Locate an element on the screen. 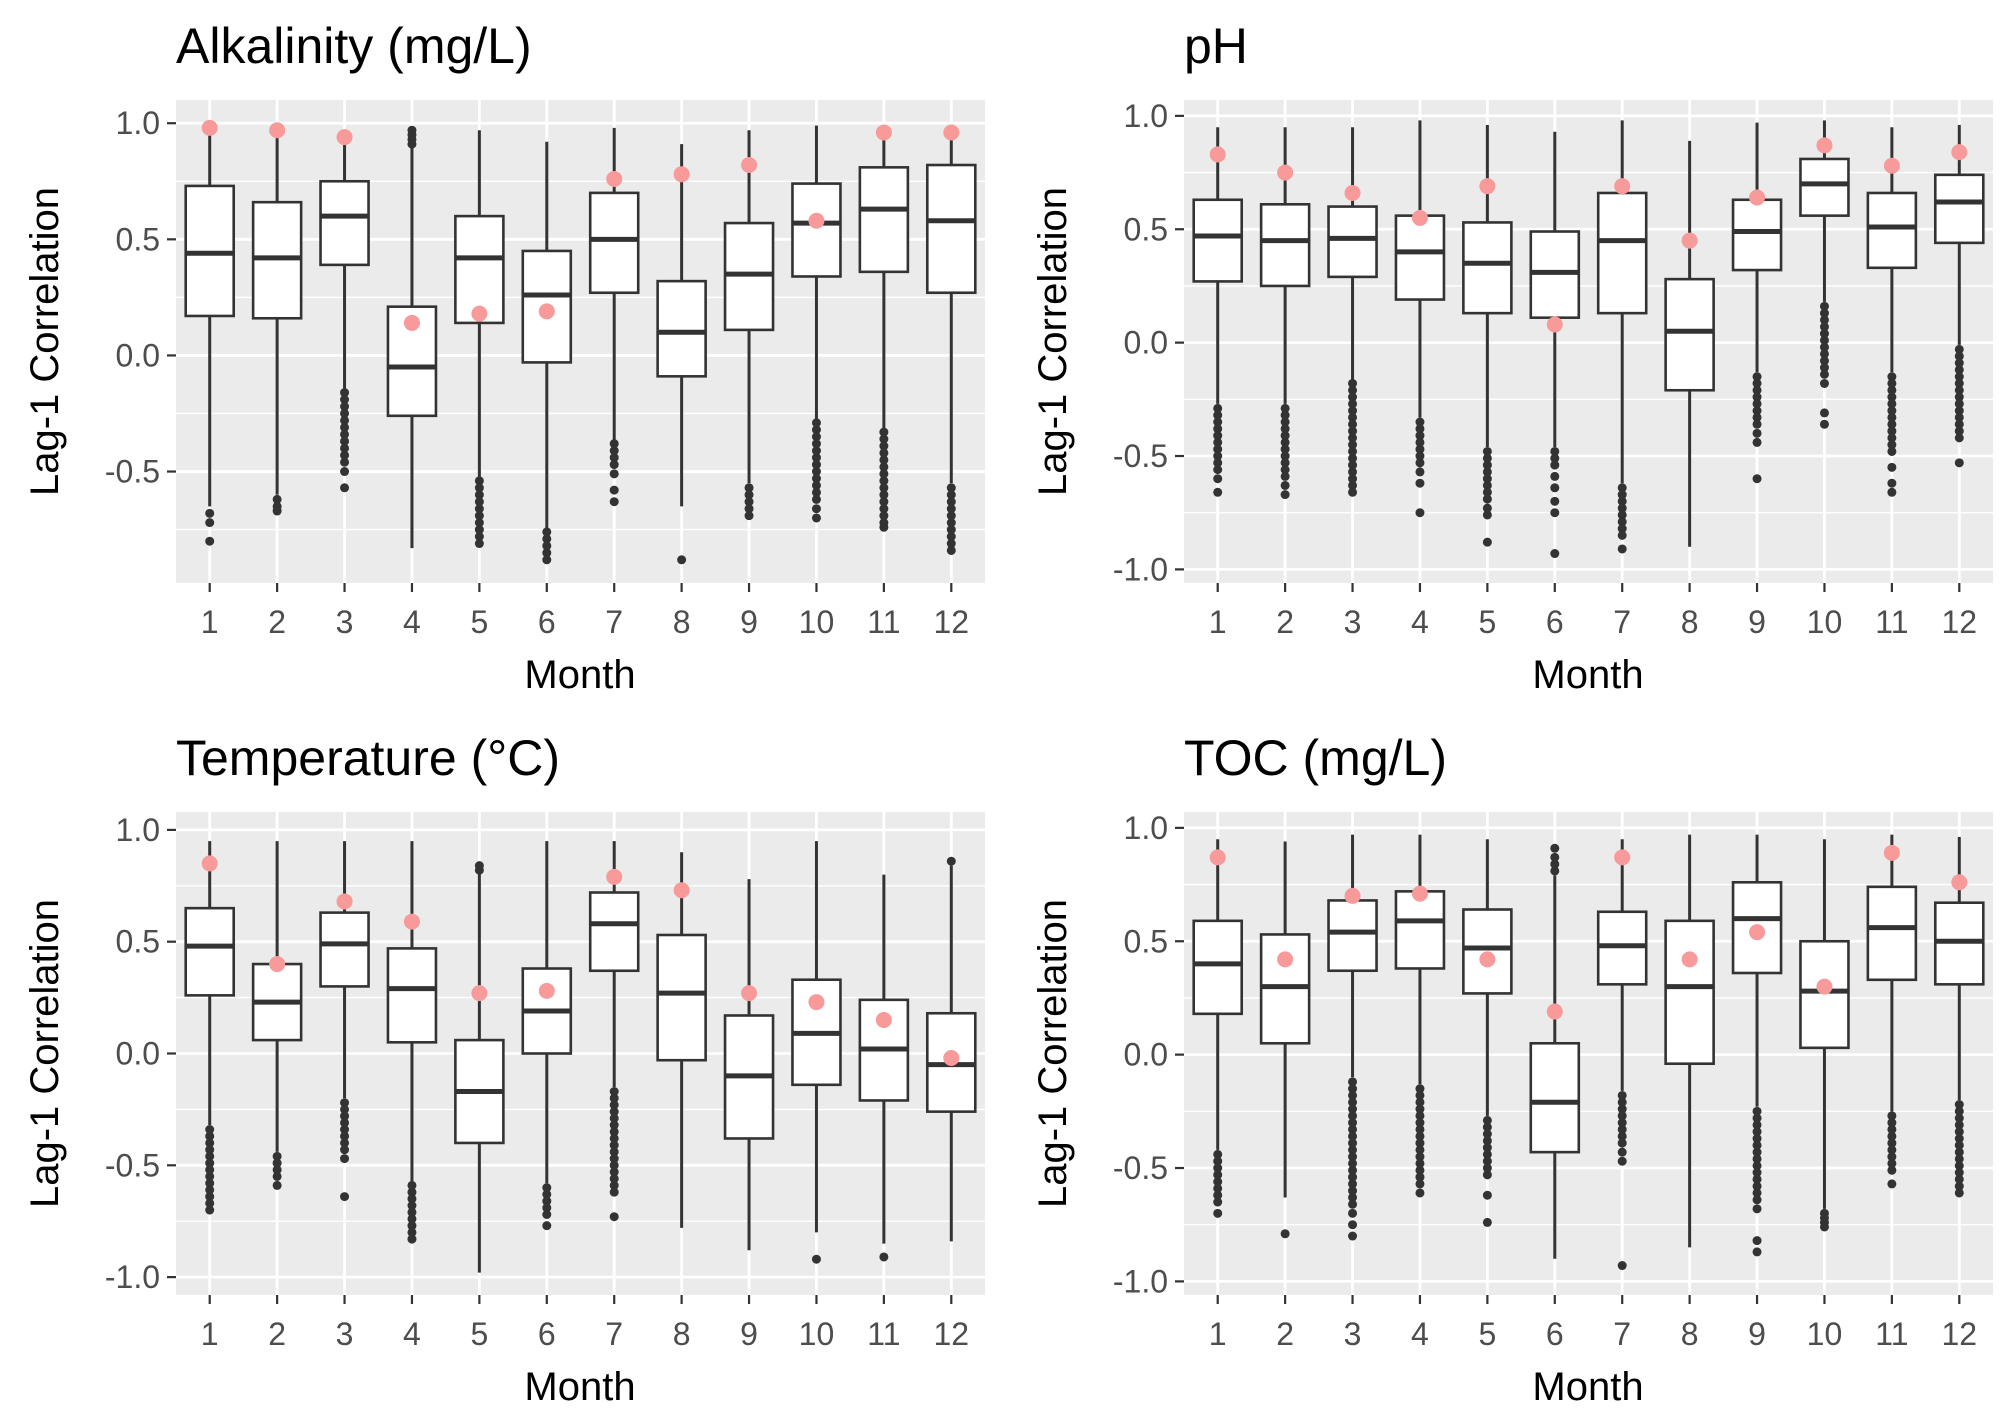  y-tick-label: 0.0 is located at coordinates (1146, 1055).